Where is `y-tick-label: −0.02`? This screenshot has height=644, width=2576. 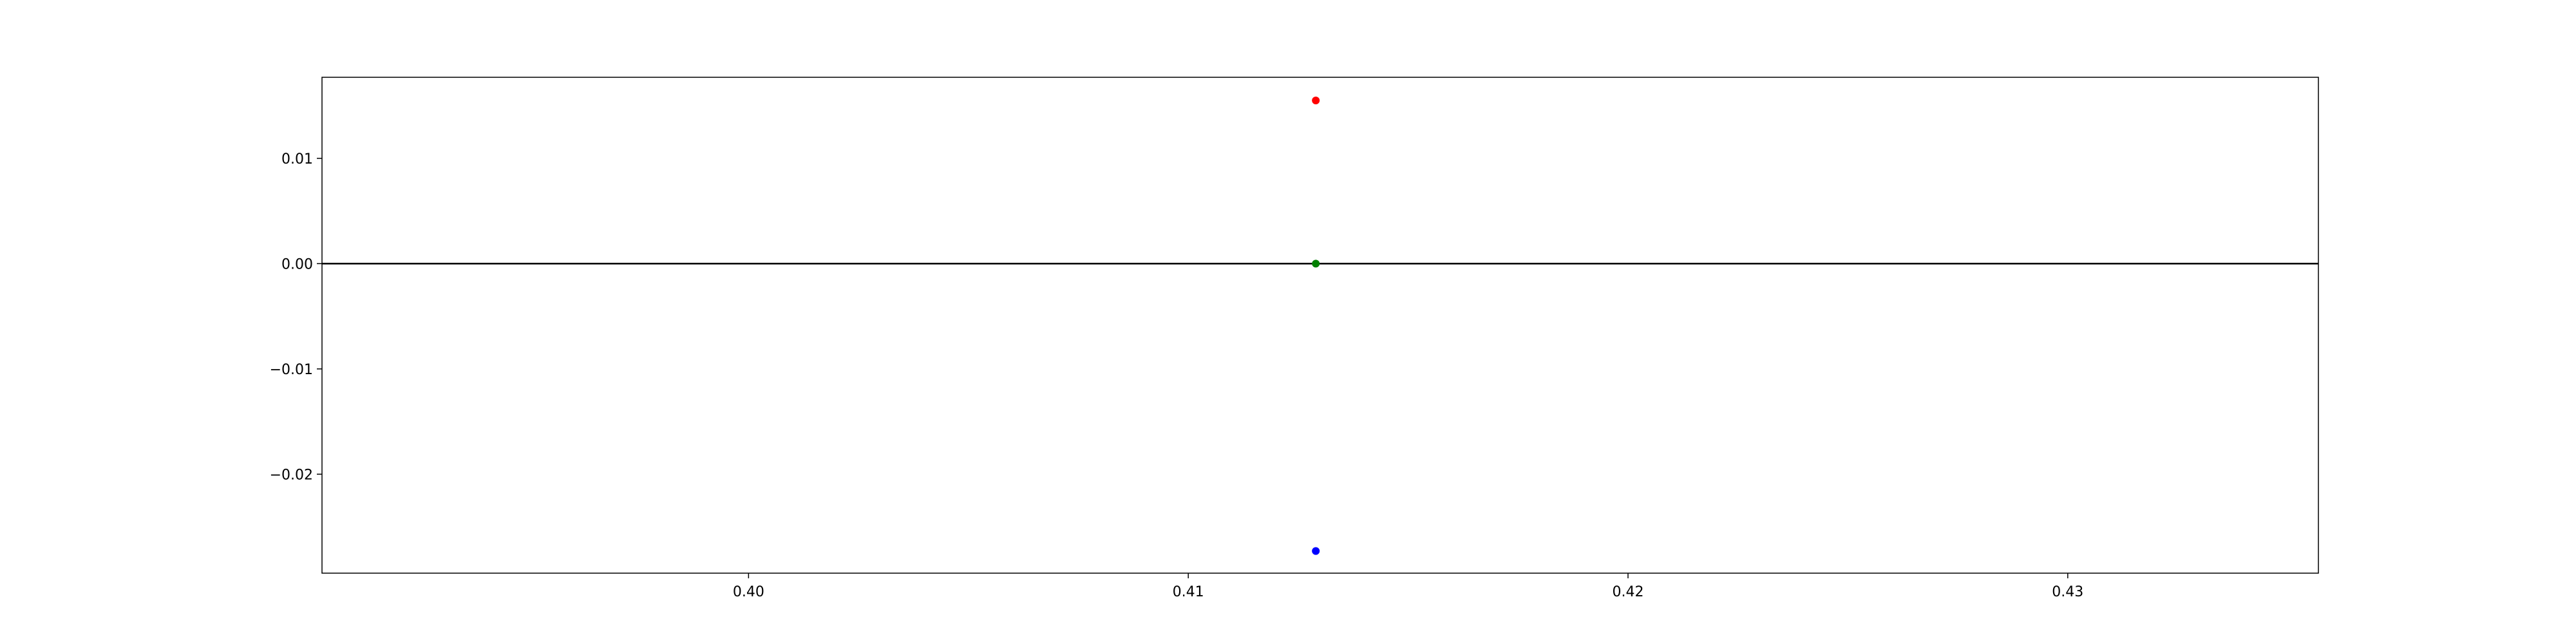
y-tick-label: −0.02 is located at coordinates (291, 475).